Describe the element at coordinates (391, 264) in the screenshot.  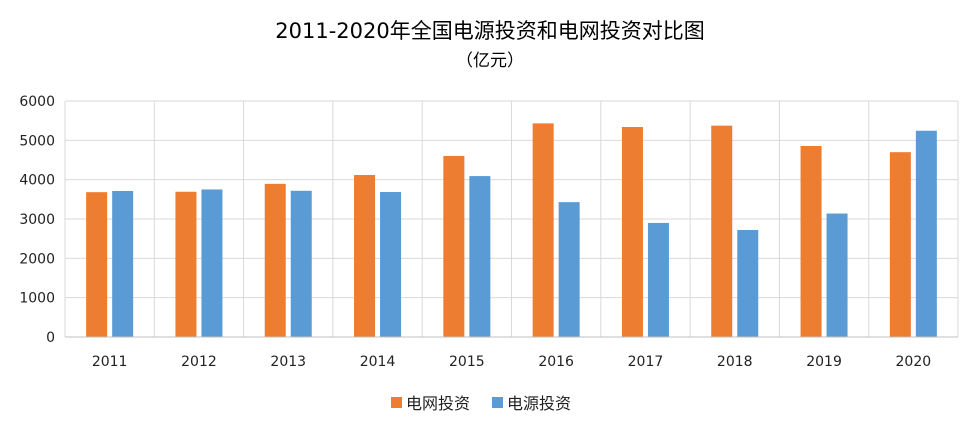
I see `bar-power-investment-2014` at that location.